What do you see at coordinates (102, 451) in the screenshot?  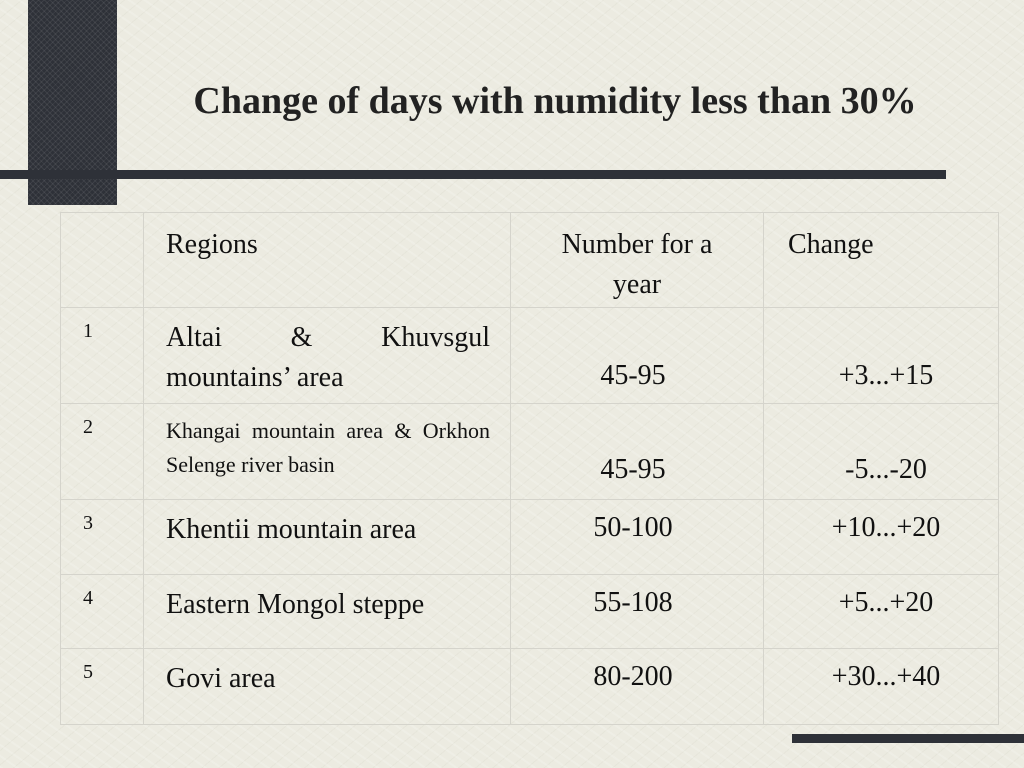 I see `row-index: 2` at bounding box center [102, 451].